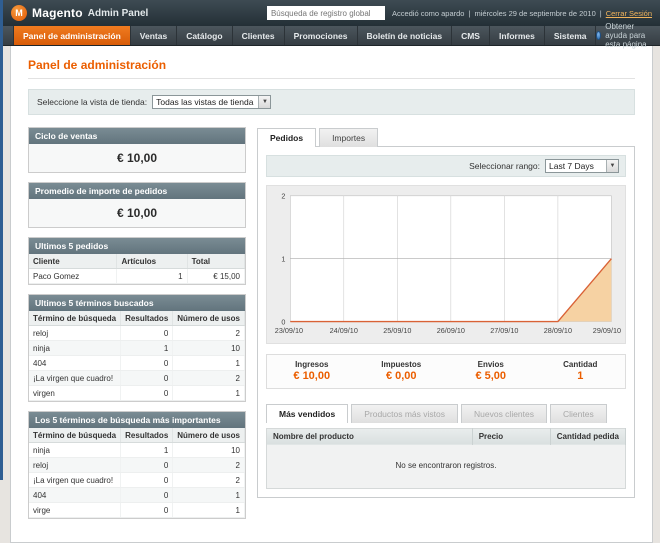 This screenshot has height=543, width=660. Describe the element at coordinates (57, 13) in the screenshot. I see `brand-name: Magento` at that location.